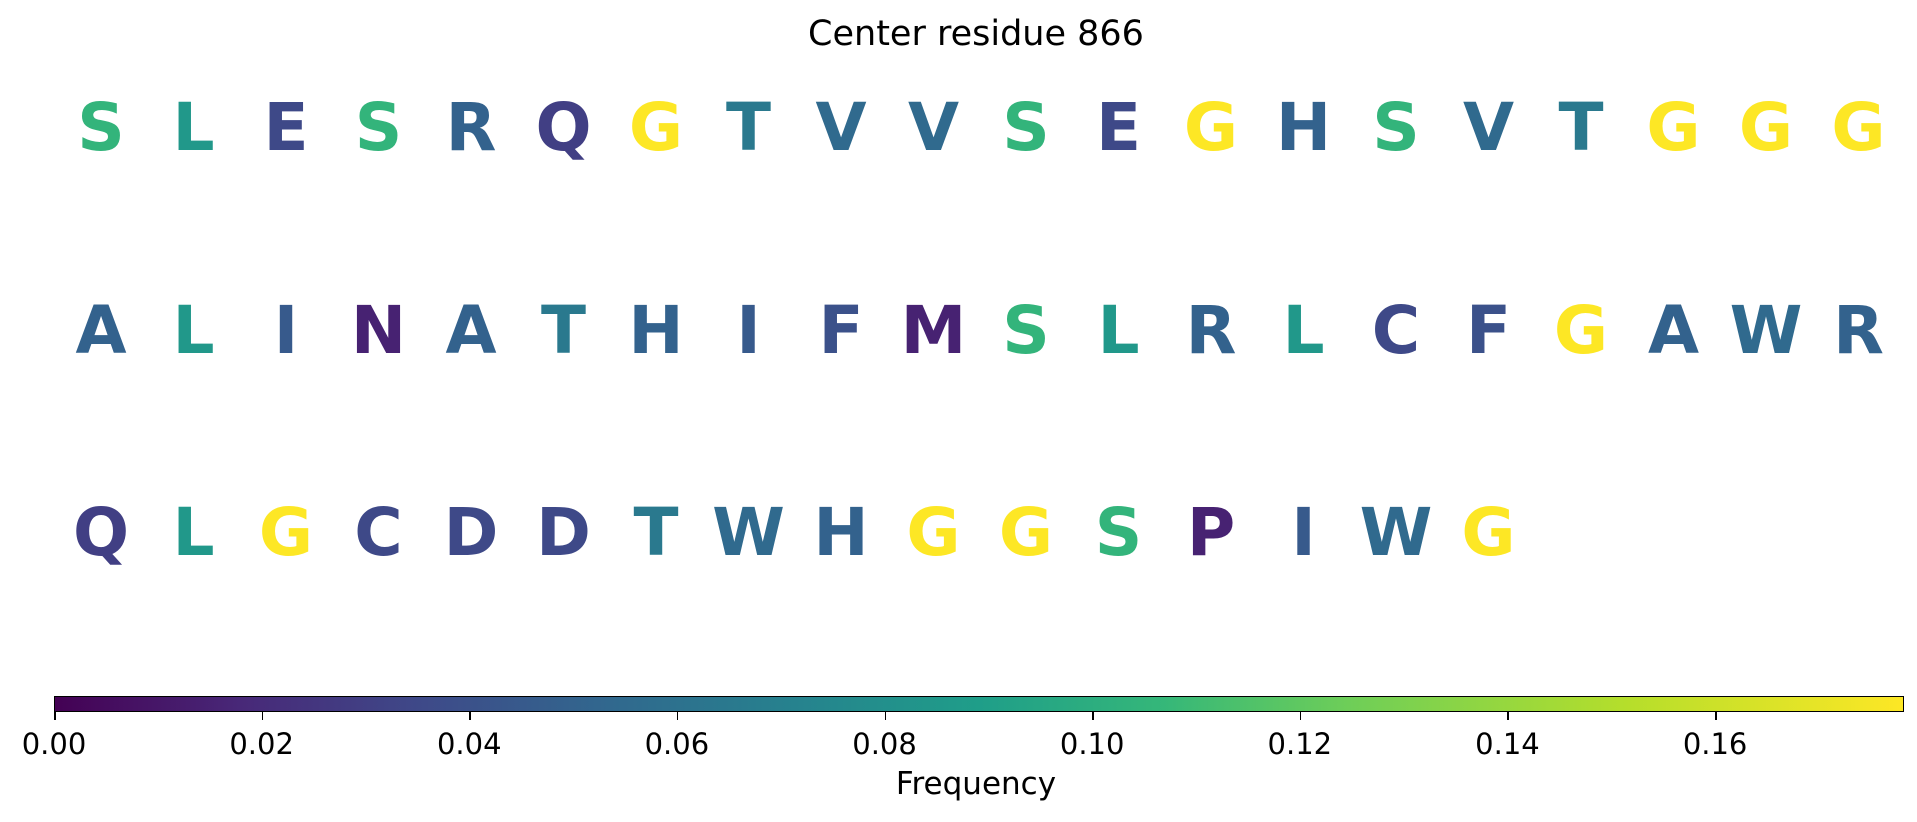 This screenshot has height=822, width=1917. I want to click on residue-letter: M, so click(933, 330).